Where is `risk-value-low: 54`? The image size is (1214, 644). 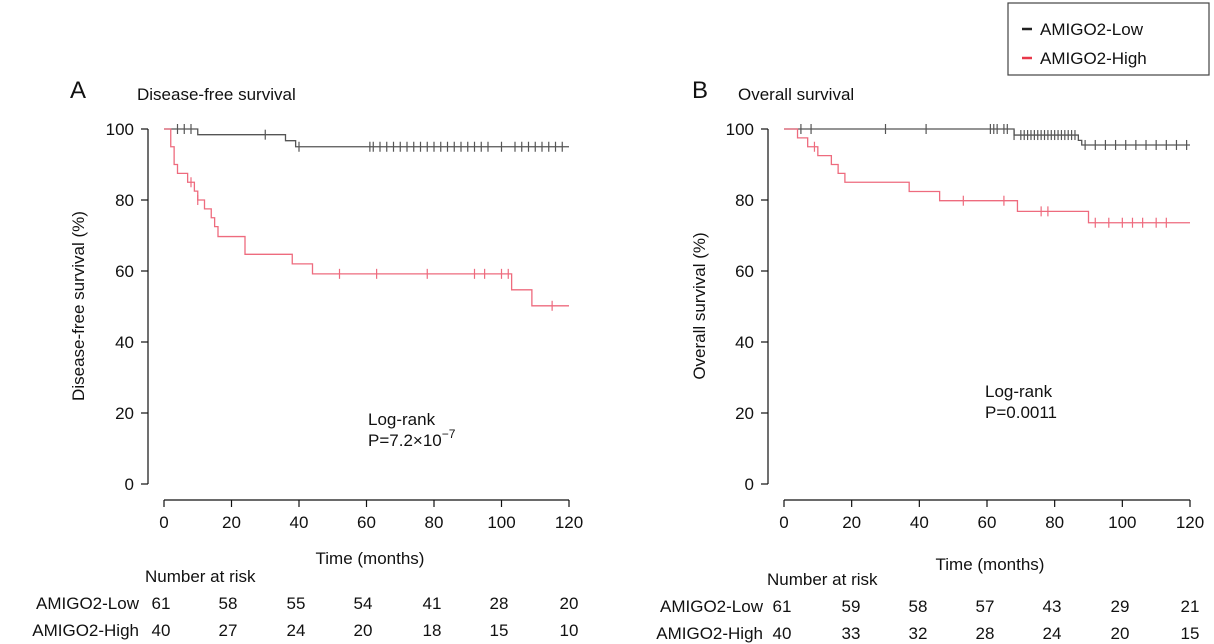
risk-value-low: 54 is located at coordinates (363, 603).